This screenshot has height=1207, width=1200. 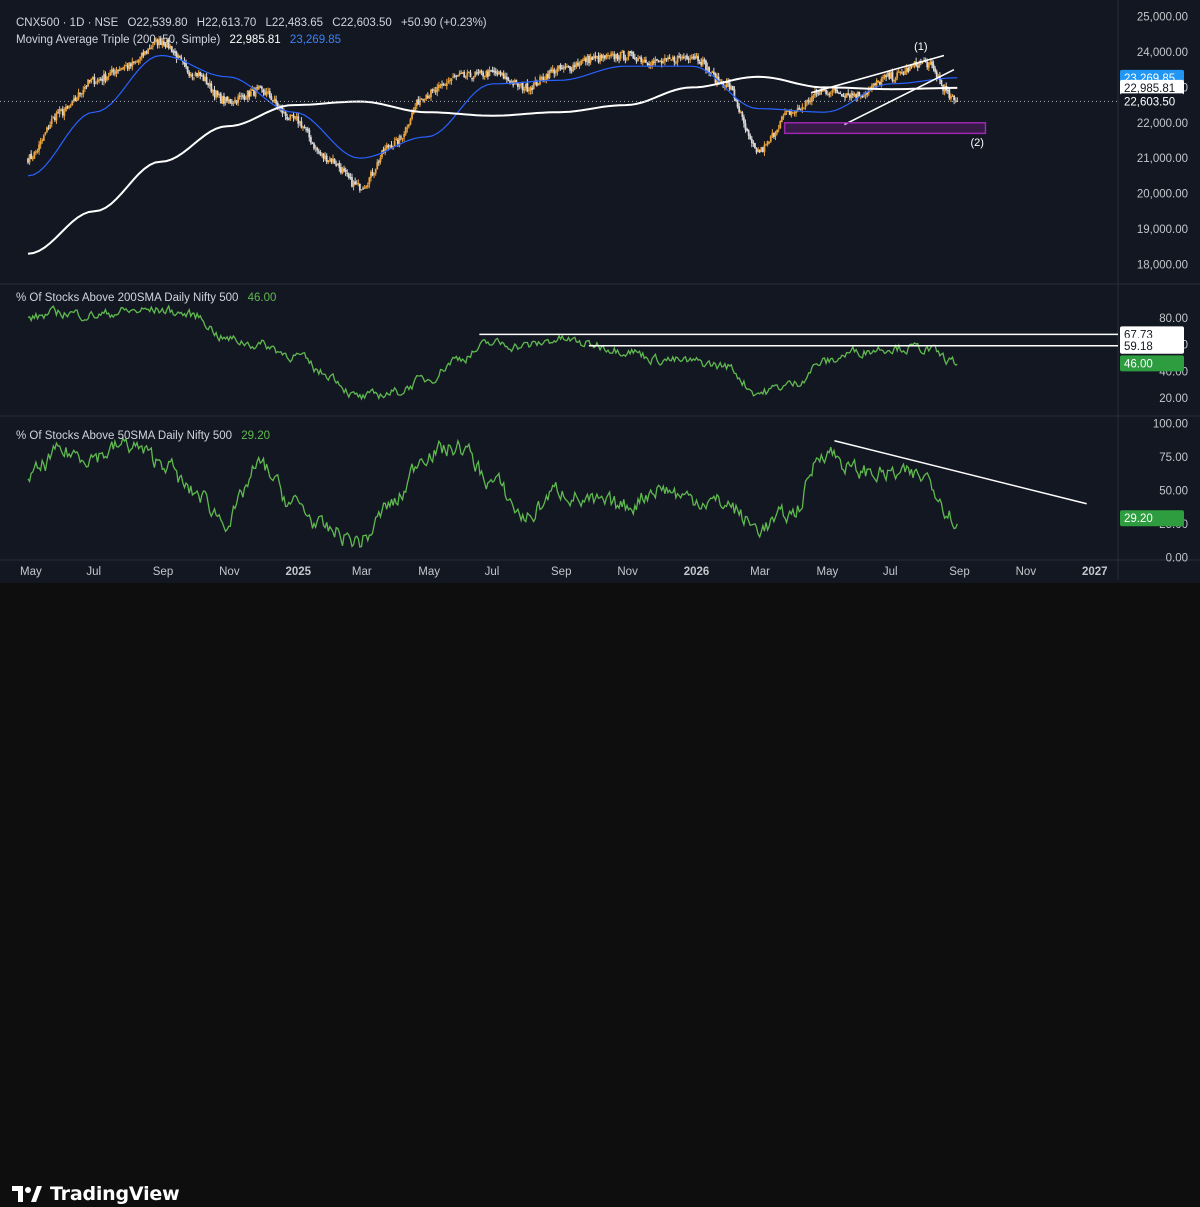 What do you see at coordinates (1152, 363) in the screenshot?
I see `price-tag: 46.00` at bounding box center [1152, 363].